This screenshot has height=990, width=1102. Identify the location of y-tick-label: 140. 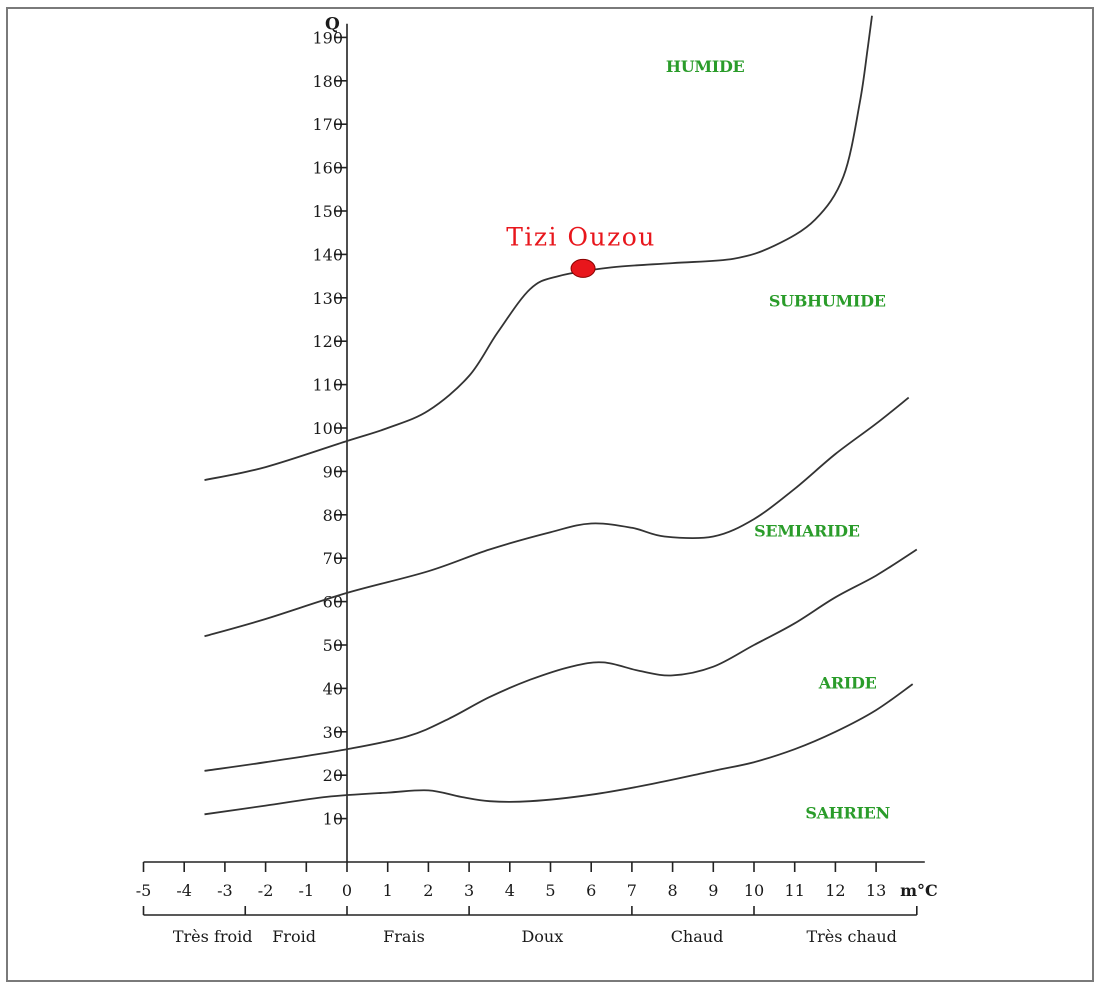
(327, 254).